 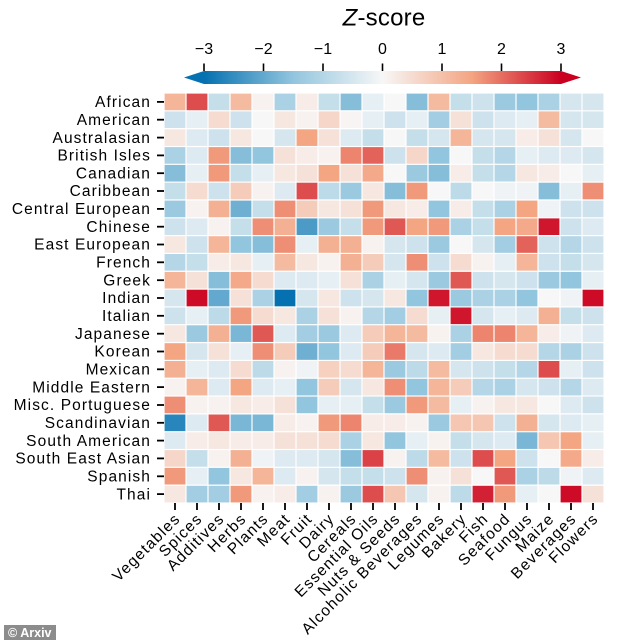 What do you see at coordinates (501, 49) in the screenshot?
I see `svg-text: 2` at bounding box center [501, 49].